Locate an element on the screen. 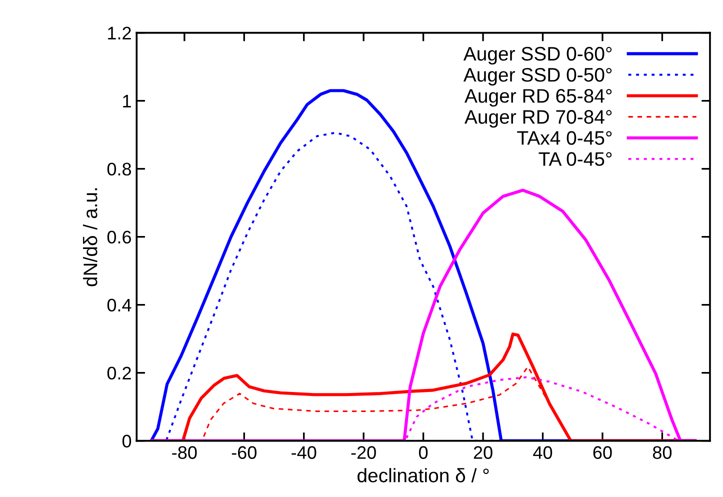  x-tick-label: -40 is located at coordinates (304, 452).